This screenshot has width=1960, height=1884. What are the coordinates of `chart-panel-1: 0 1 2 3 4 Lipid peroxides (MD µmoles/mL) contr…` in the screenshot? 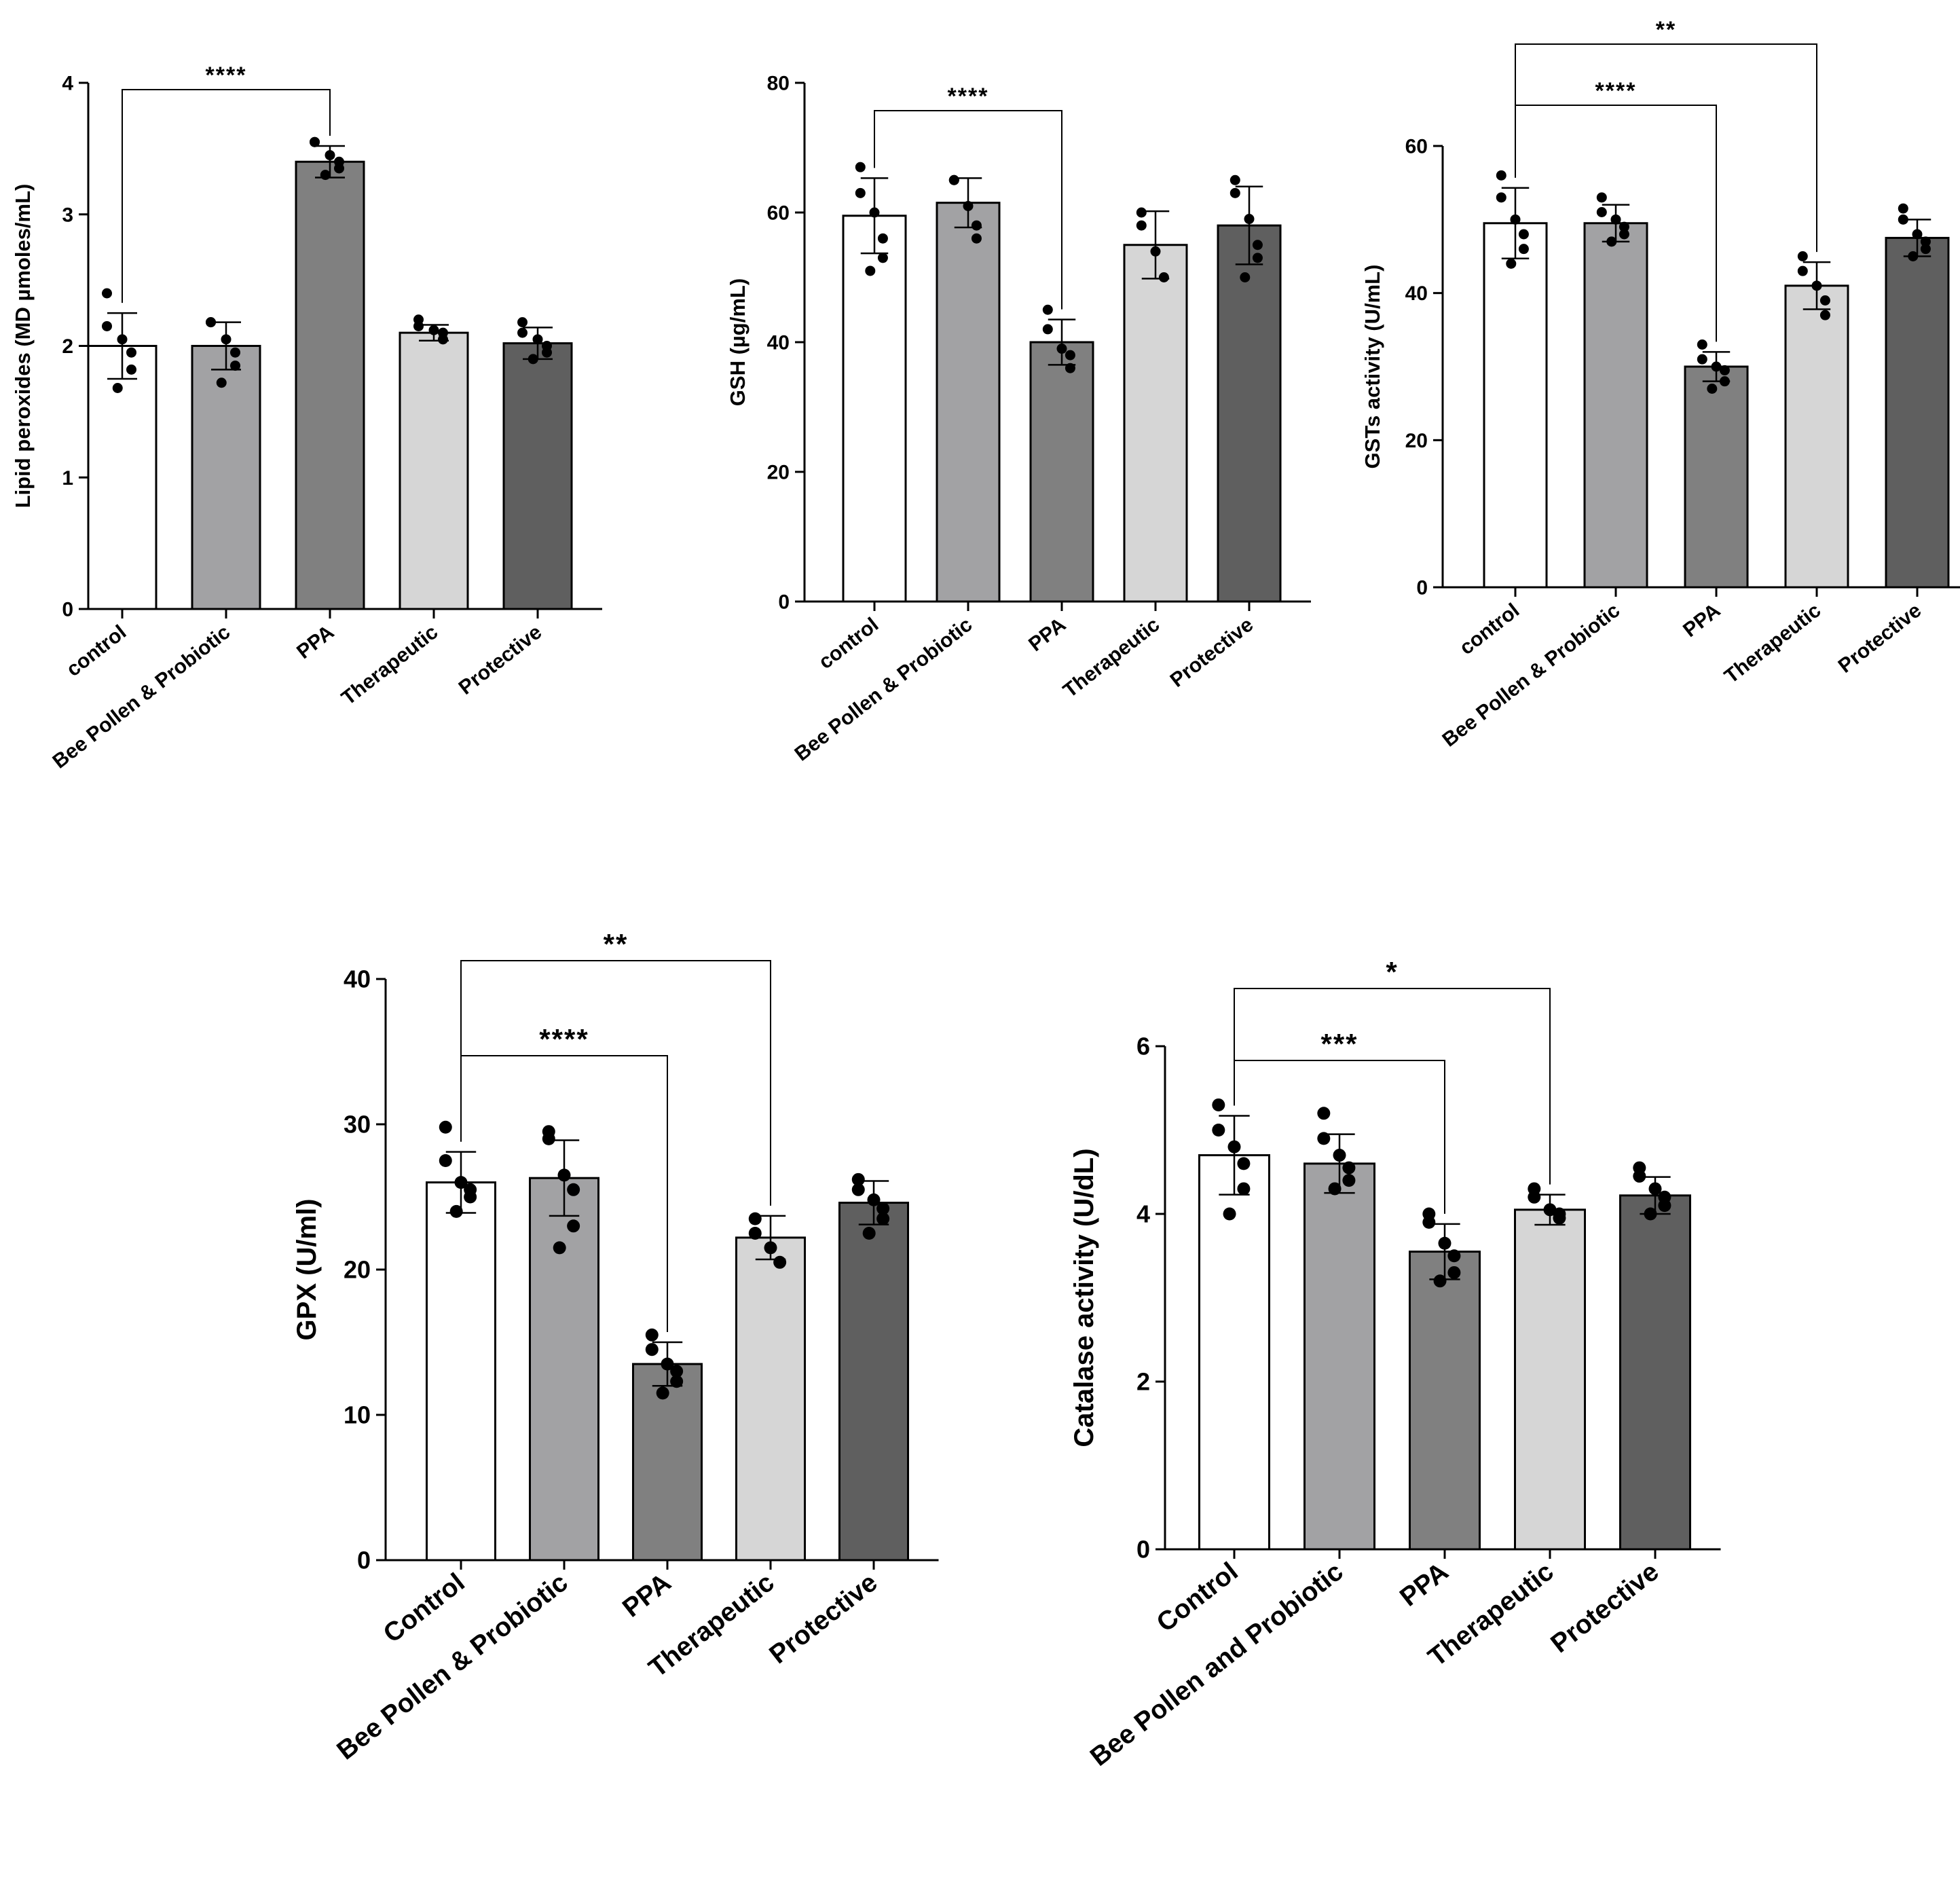 It's located at (307, 417).